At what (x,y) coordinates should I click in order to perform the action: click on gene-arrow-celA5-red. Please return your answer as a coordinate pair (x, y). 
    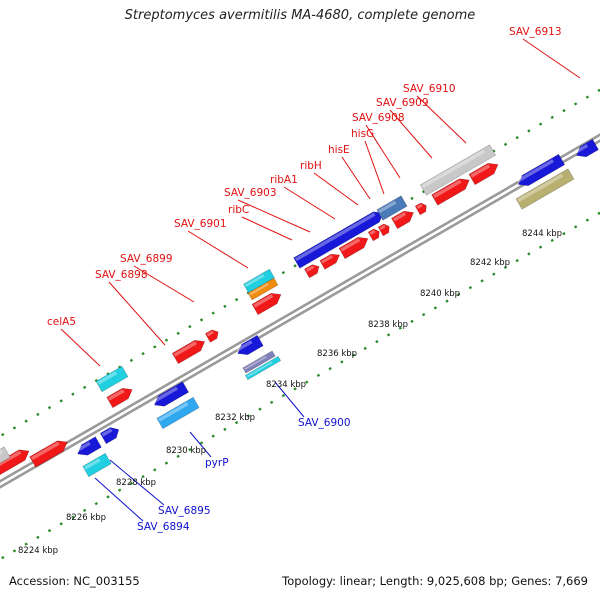
    Looking at the image, I should click on (121, 396).